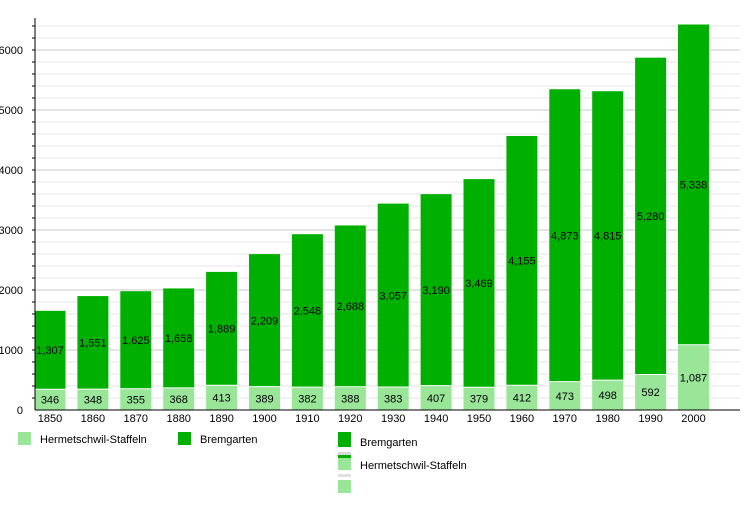  I want to click on data-label: 348, so click(93, 401).